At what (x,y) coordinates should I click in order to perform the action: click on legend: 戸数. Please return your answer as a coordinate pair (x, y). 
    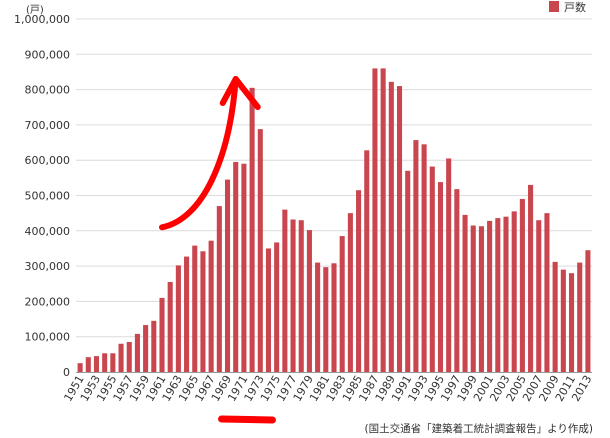
    Looking at the image, I should click on (567, 7).